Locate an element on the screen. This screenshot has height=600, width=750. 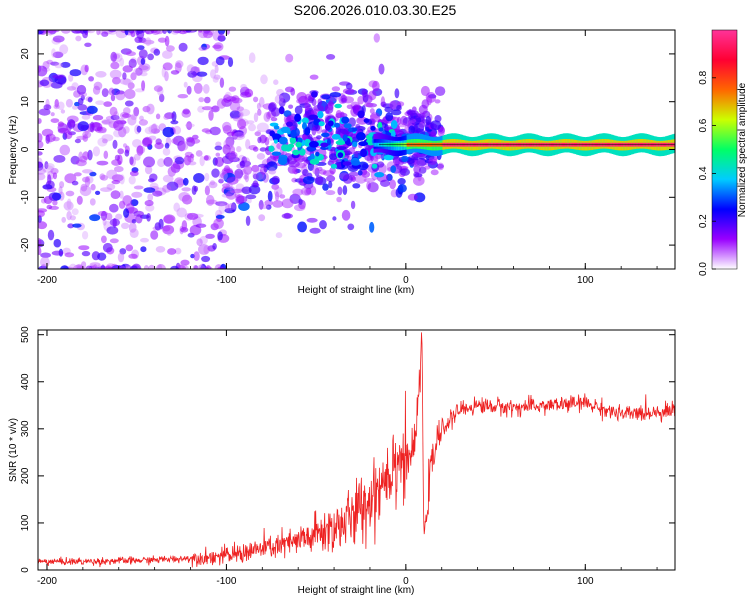
y-tick-label: 300 is located at coordinates (25, 428).